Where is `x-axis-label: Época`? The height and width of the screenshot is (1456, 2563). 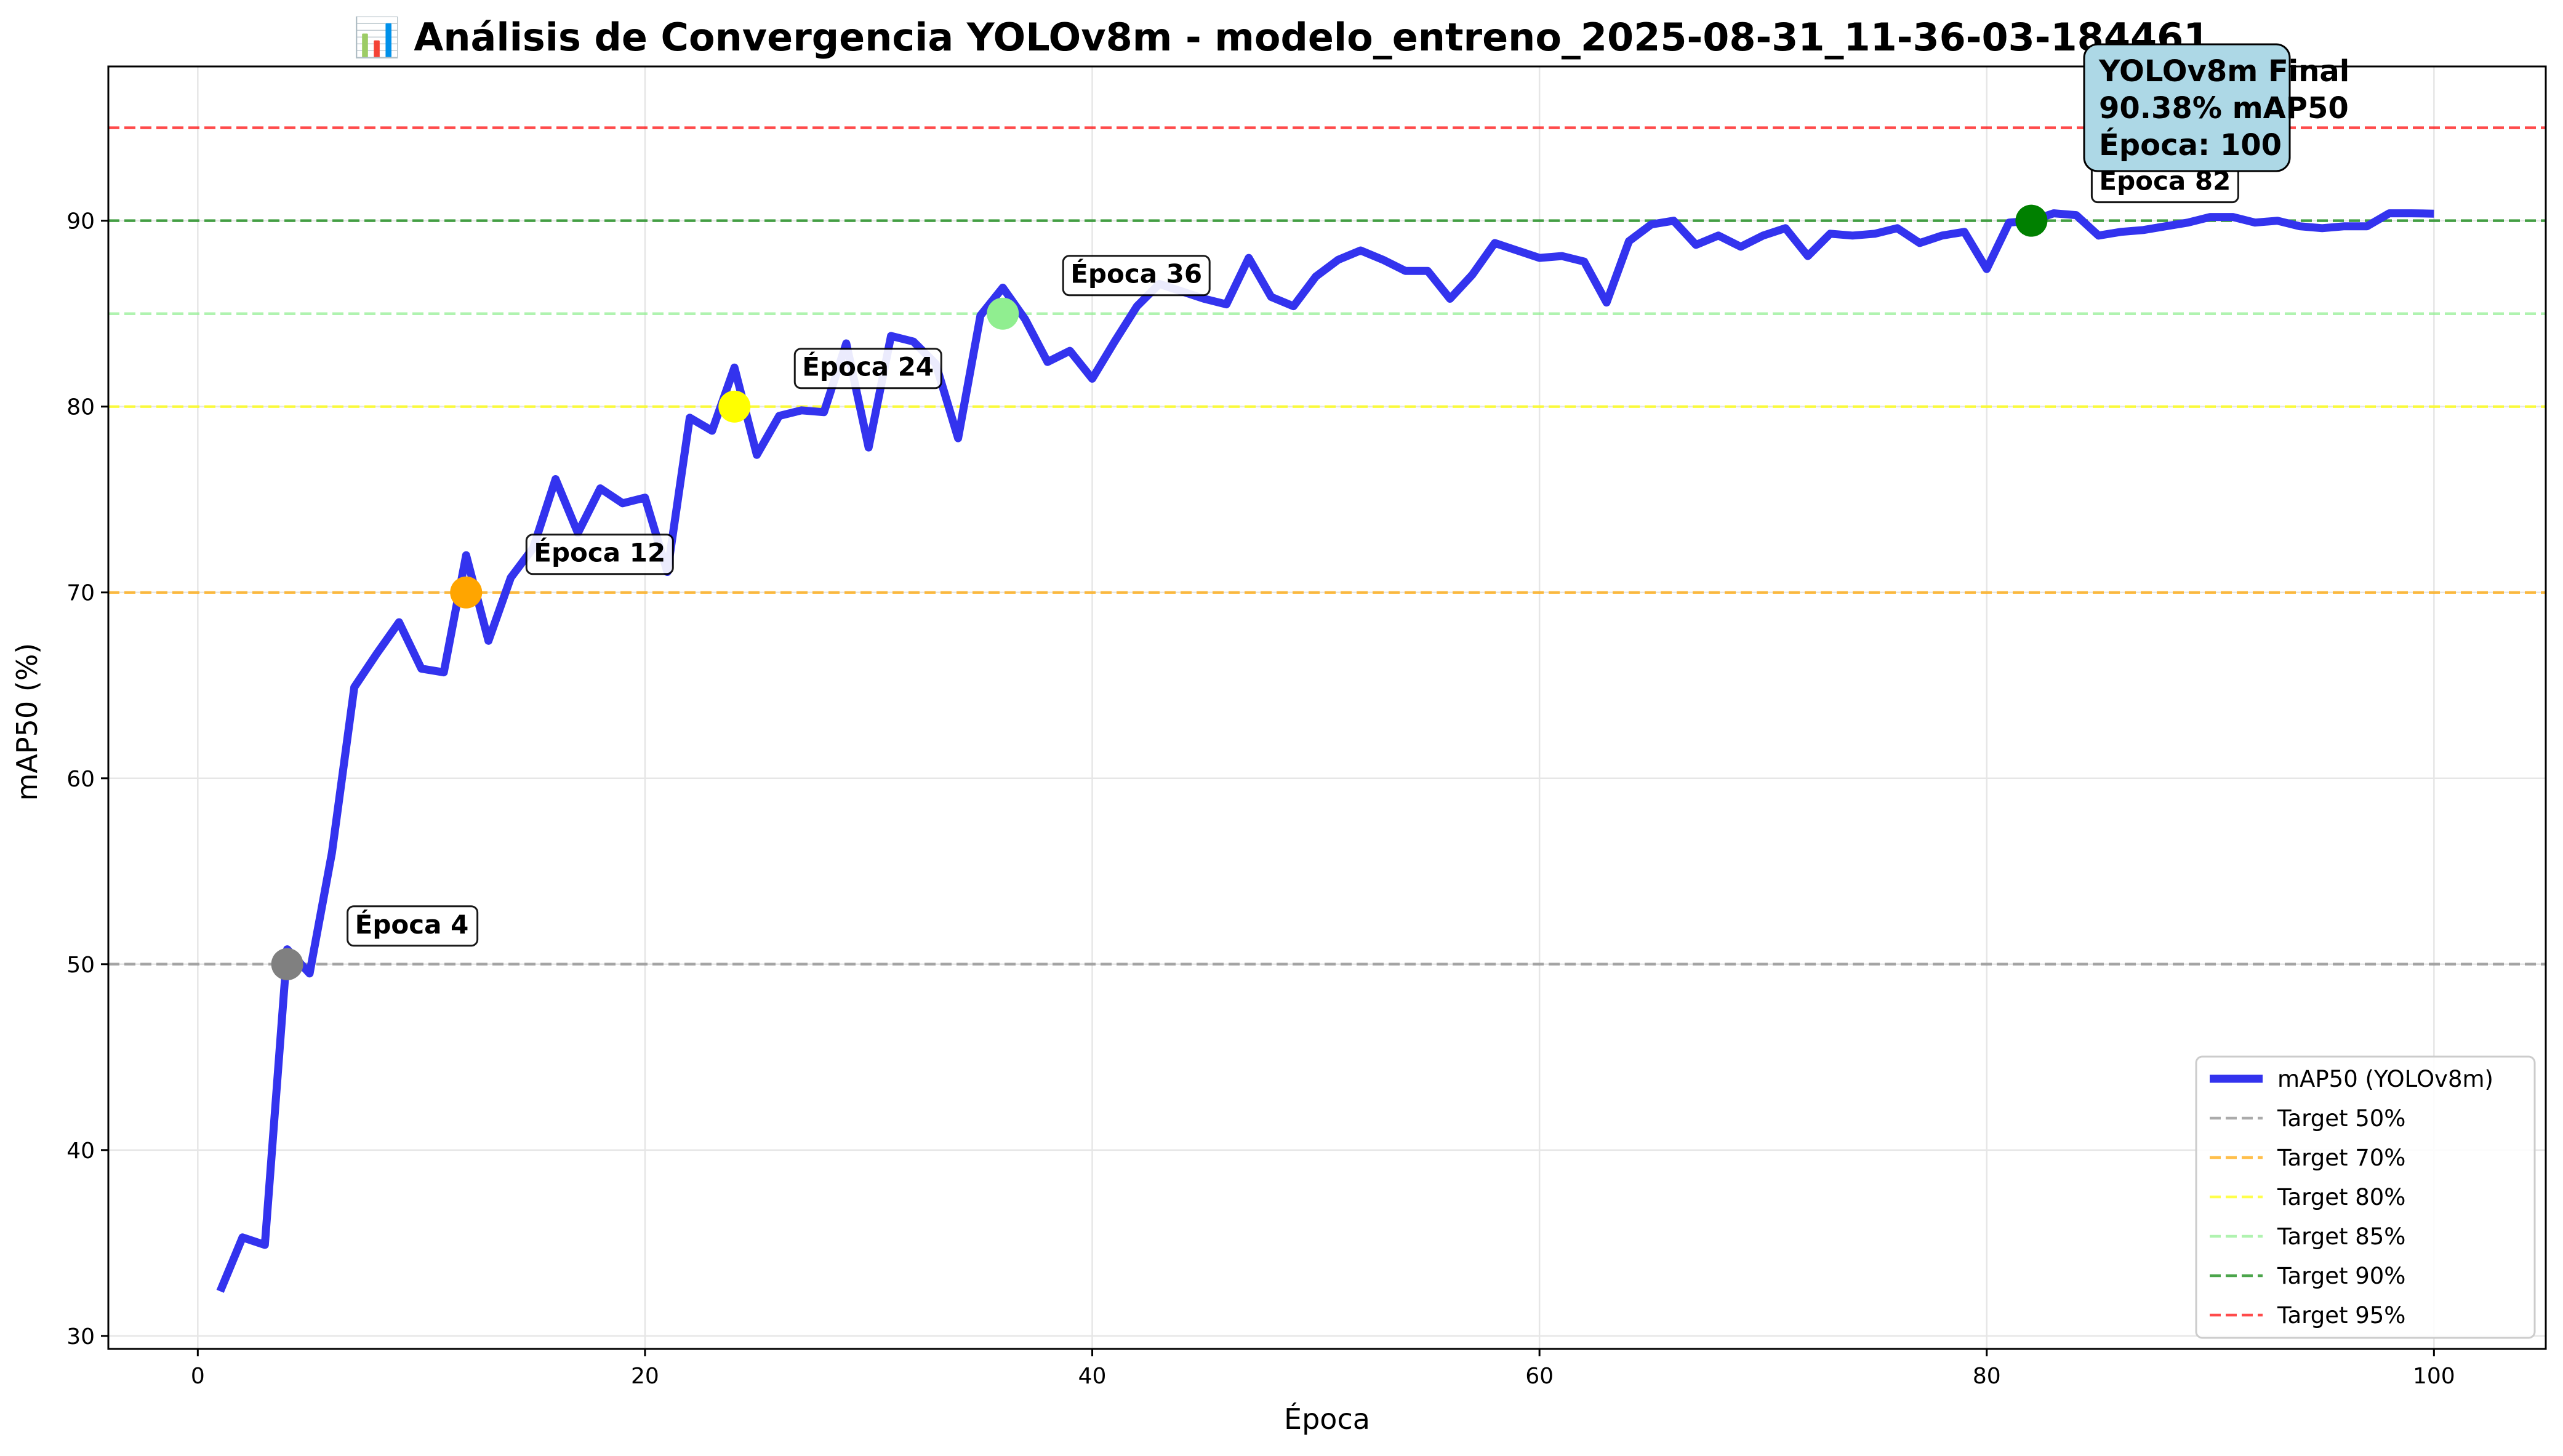 x-axis-label: Época is located at coordinates (1327, 1419).